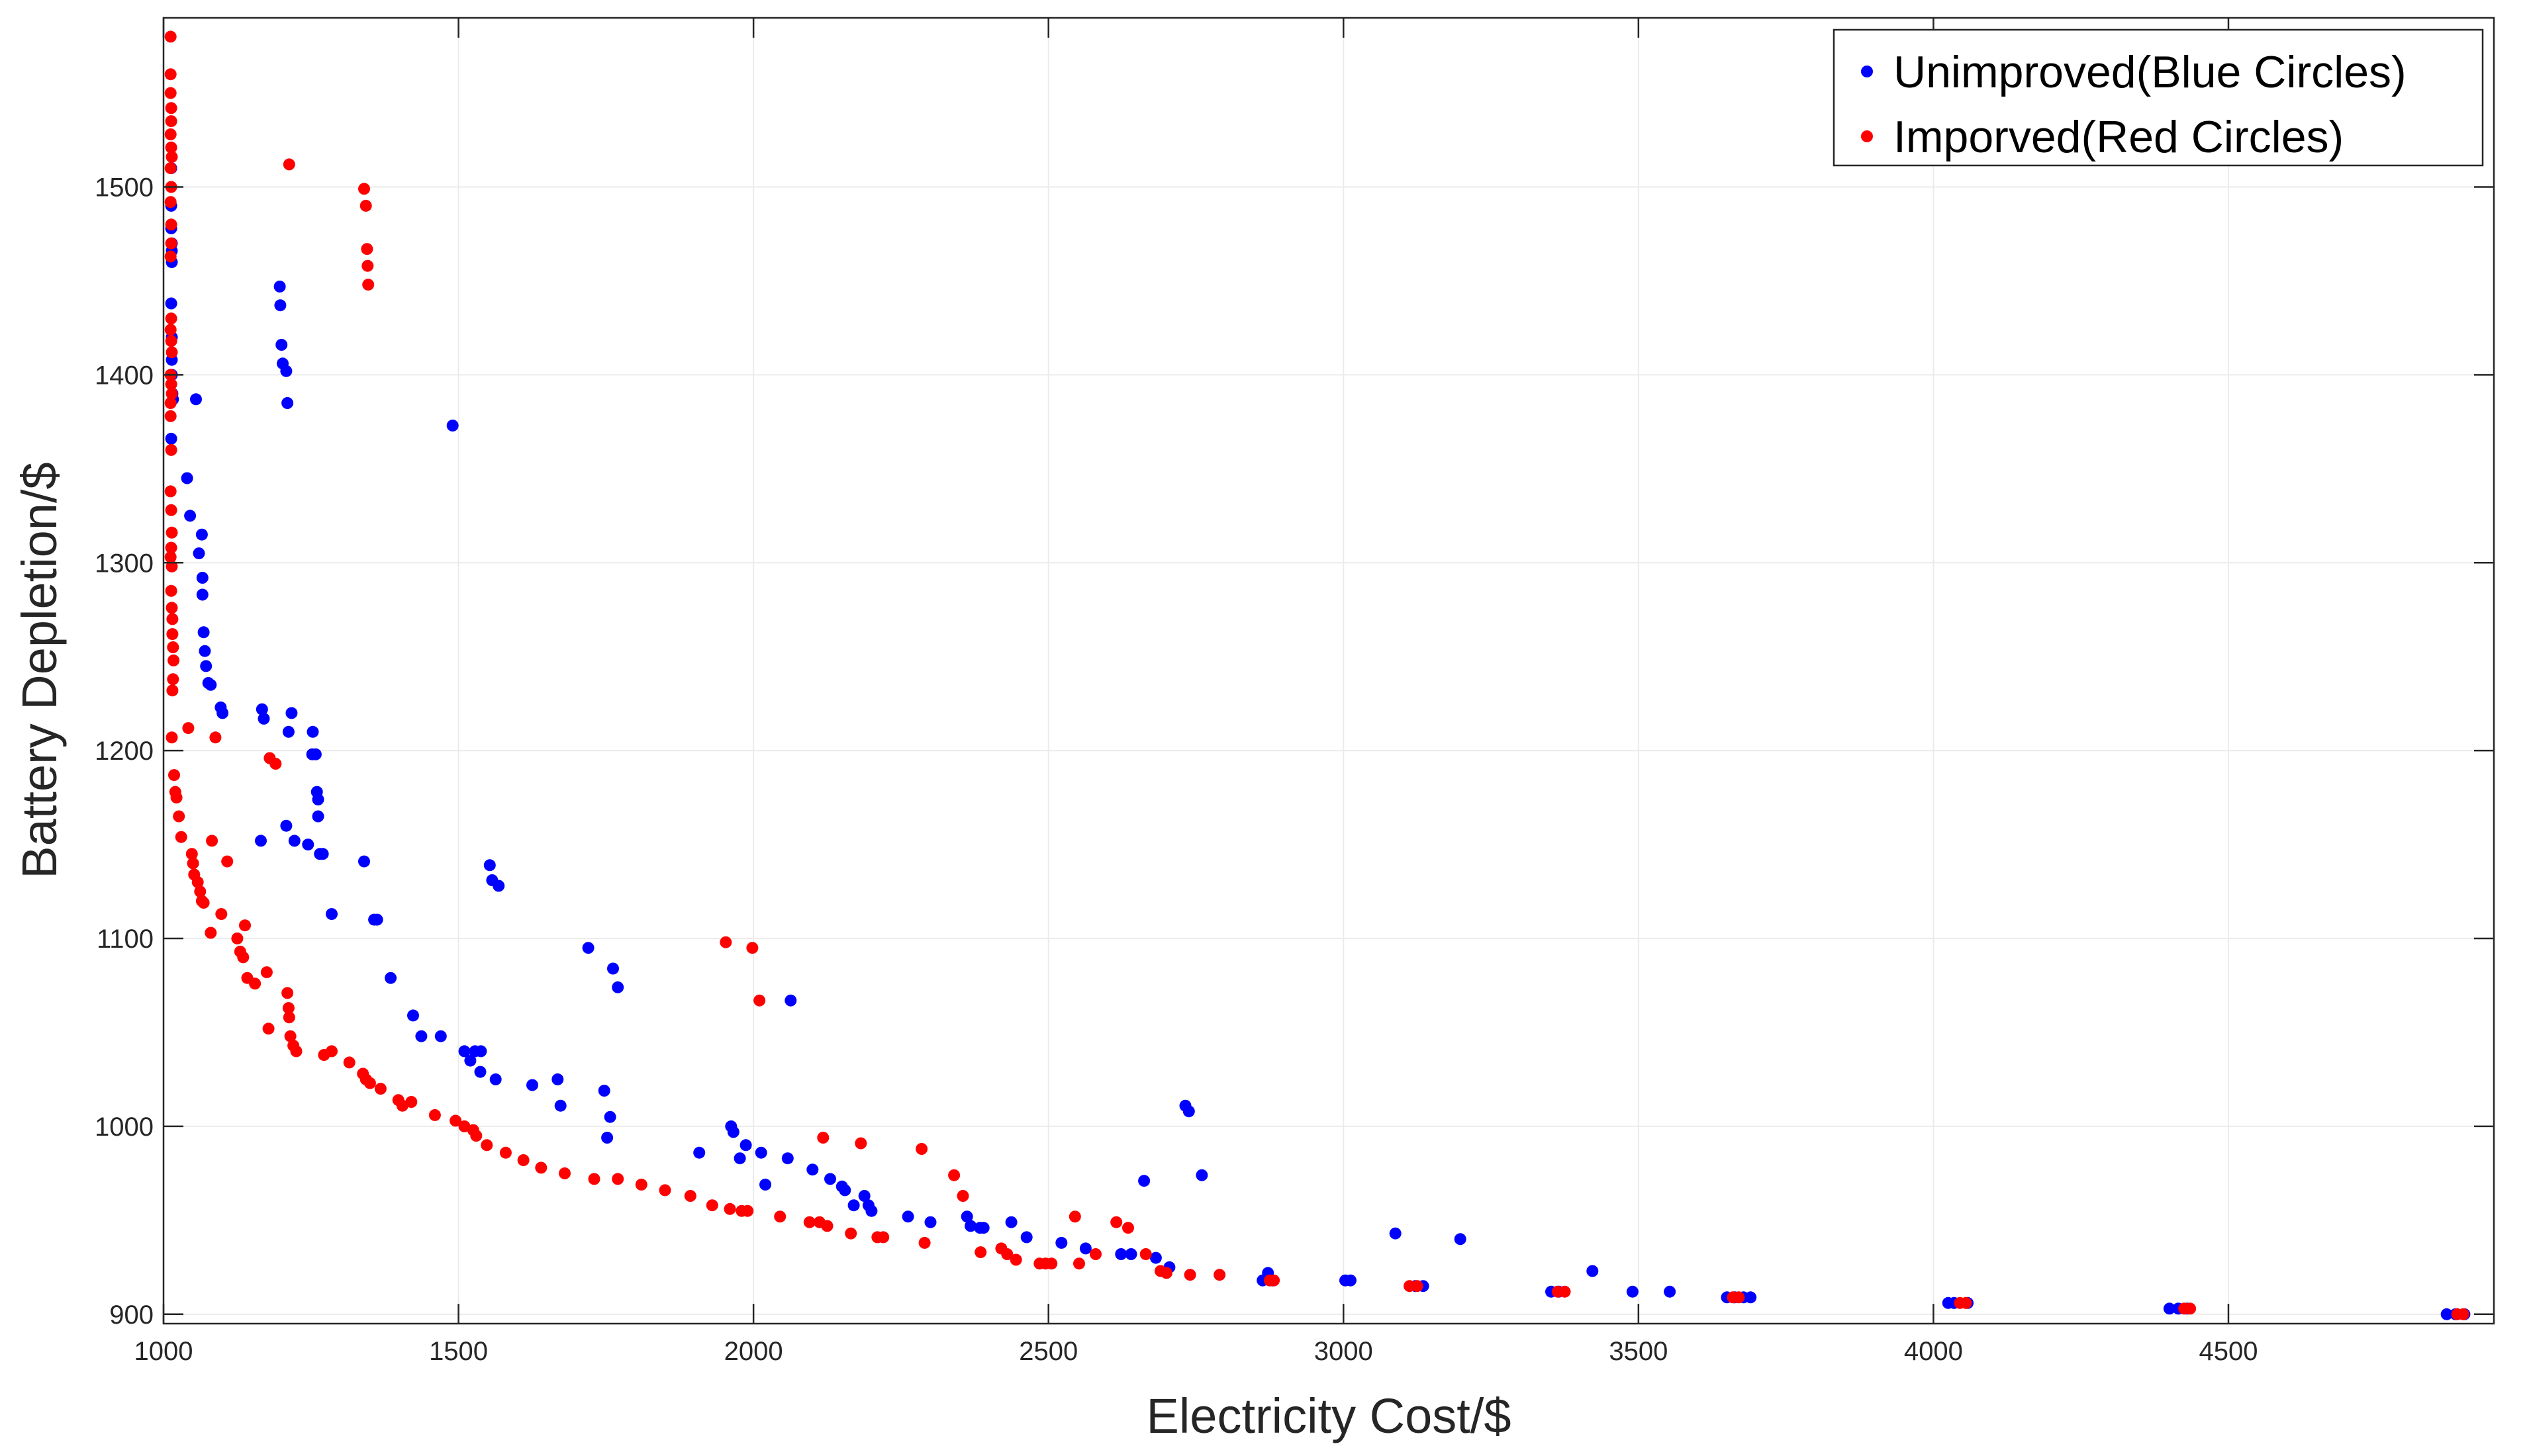 This screenshot has height=1456, width=2529. Describe the element at coordinates (131, 1315) in the screenshot. I see `y-tick-label: 900` at that location.